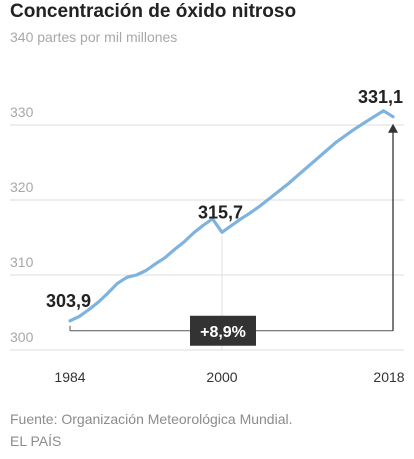 This screenshot has width=414, height=459. Describe the element at coordinates (22, 337) in the screenshot. I see `y-tick-label: 300` at that location.